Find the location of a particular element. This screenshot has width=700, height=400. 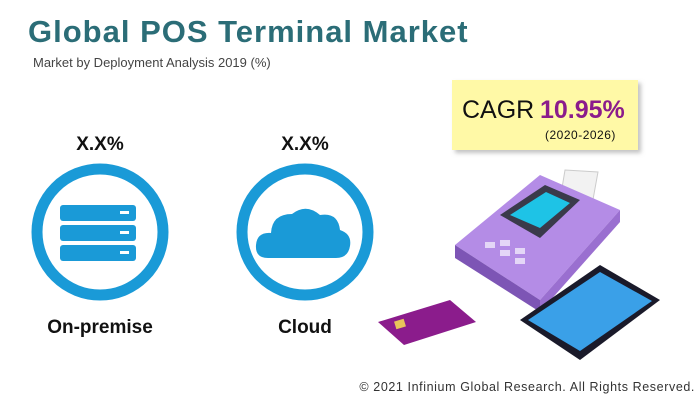

cagr-box is located at coordinates (545, 115).